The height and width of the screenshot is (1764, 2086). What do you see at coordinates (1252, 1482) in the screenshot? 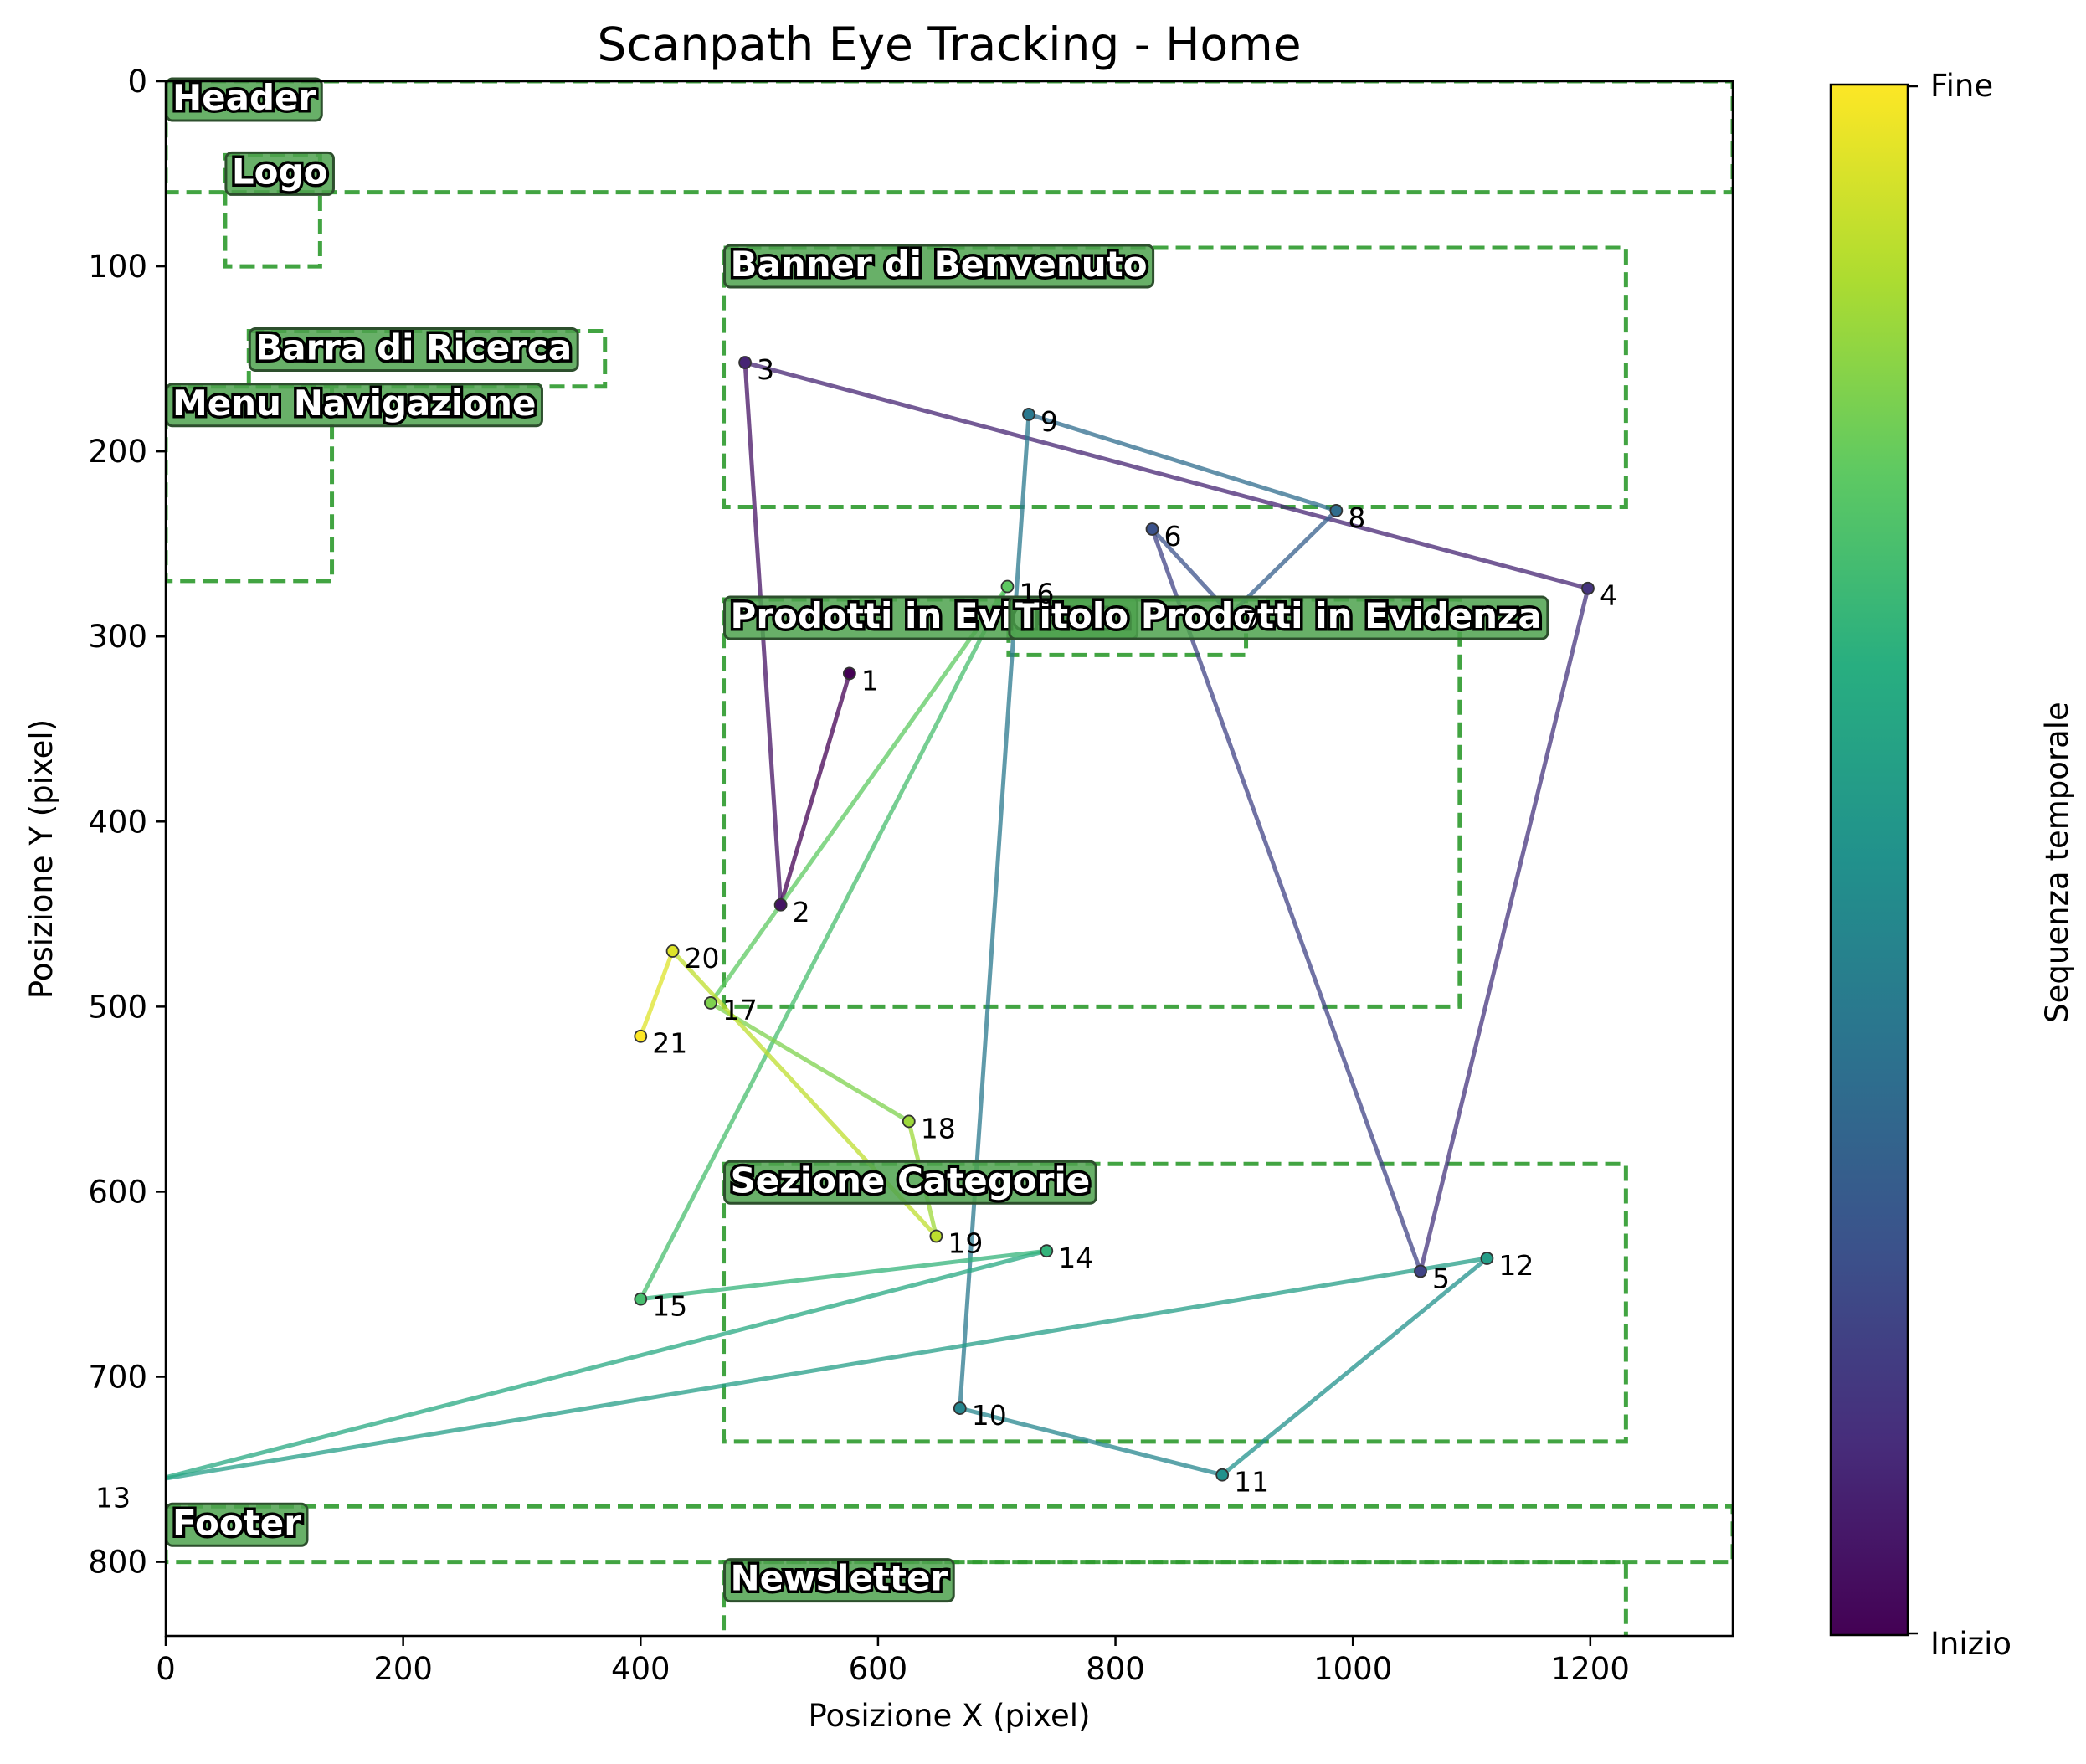
I see `fixation-label: 11` at bounding box center [1252, 1482].